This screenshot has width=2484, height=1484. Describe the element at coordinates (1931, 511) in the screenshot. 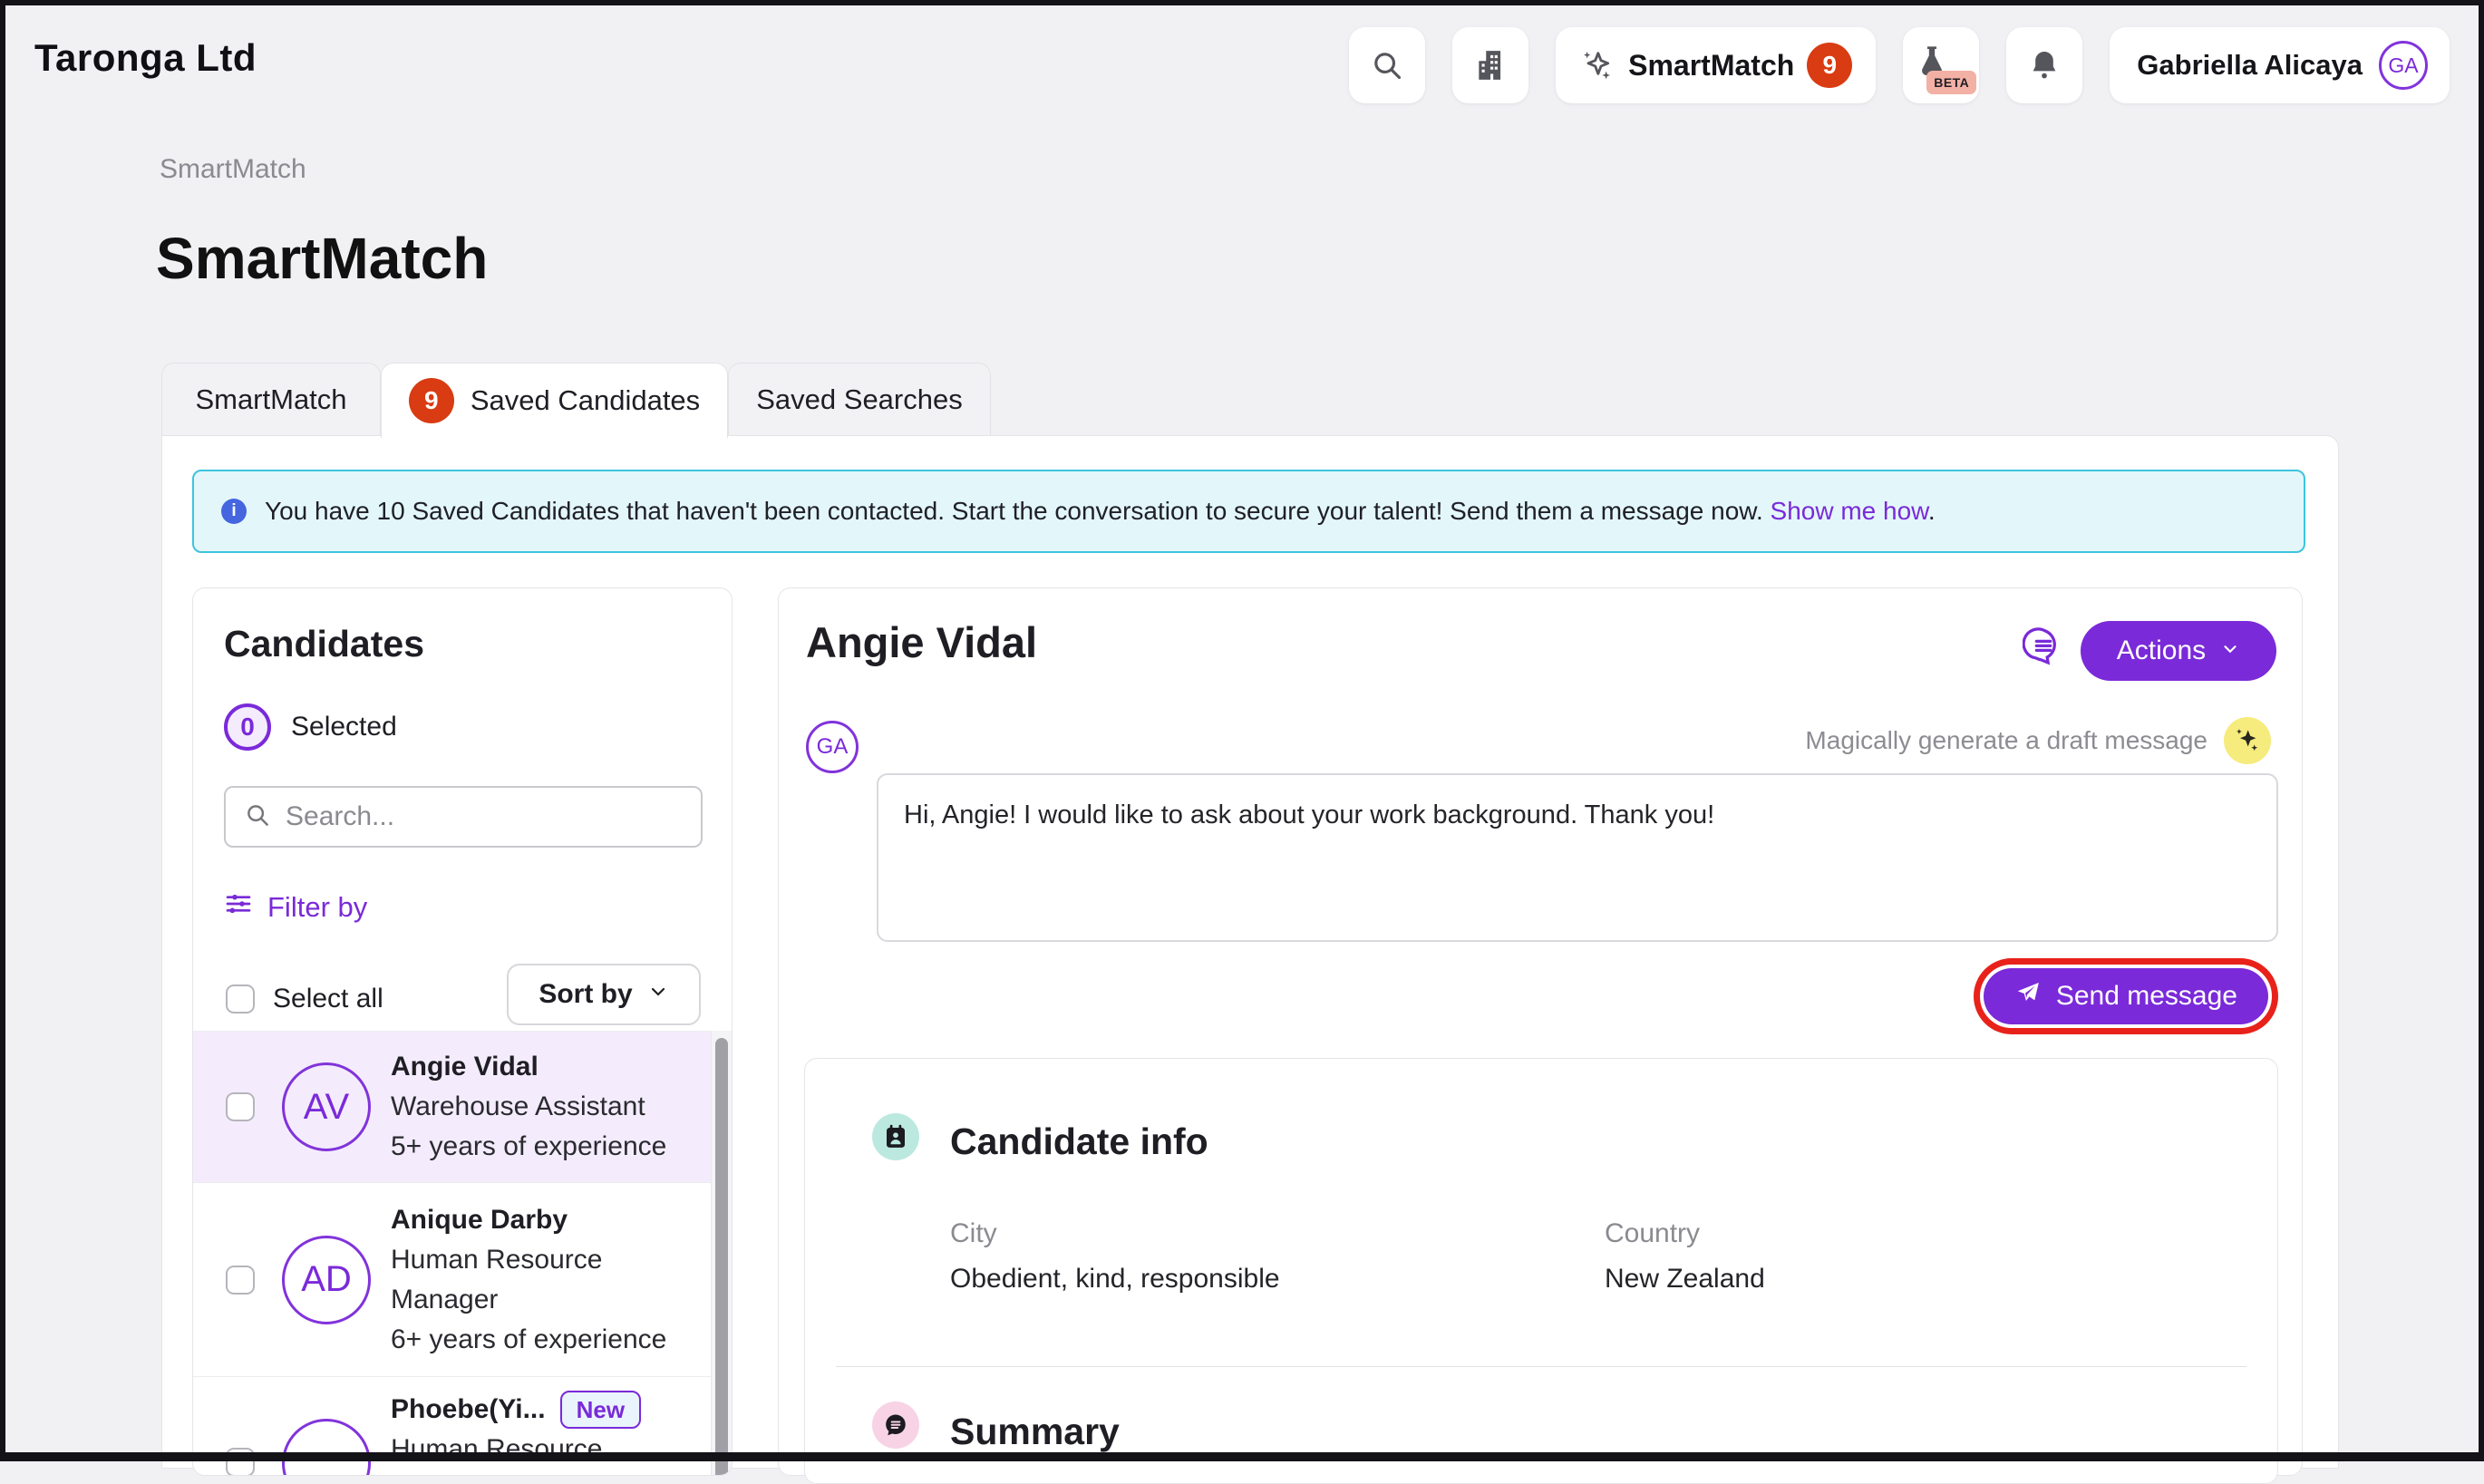

I see `banner-suffix: .` at that location.